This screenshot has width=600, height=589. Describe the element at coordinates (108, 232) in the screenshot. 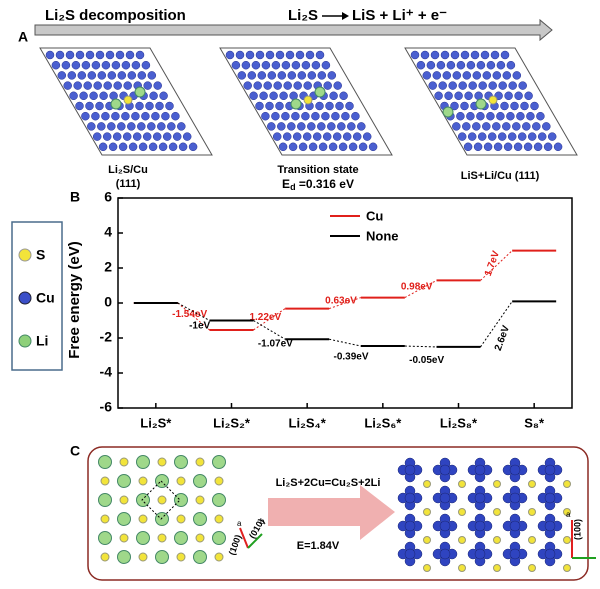

I see `y-tick-label: 4` at that location.